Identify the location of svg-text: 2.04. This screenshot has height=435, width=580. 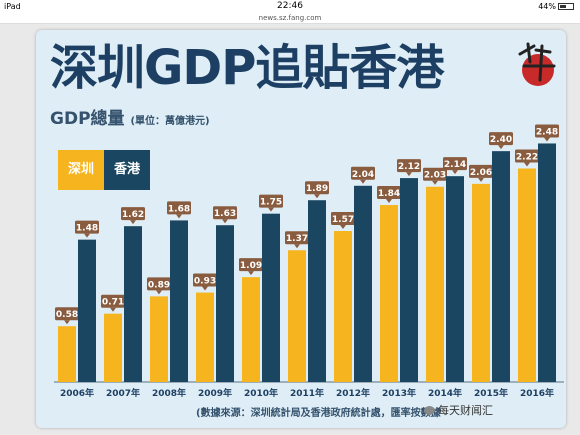
(363, 175).